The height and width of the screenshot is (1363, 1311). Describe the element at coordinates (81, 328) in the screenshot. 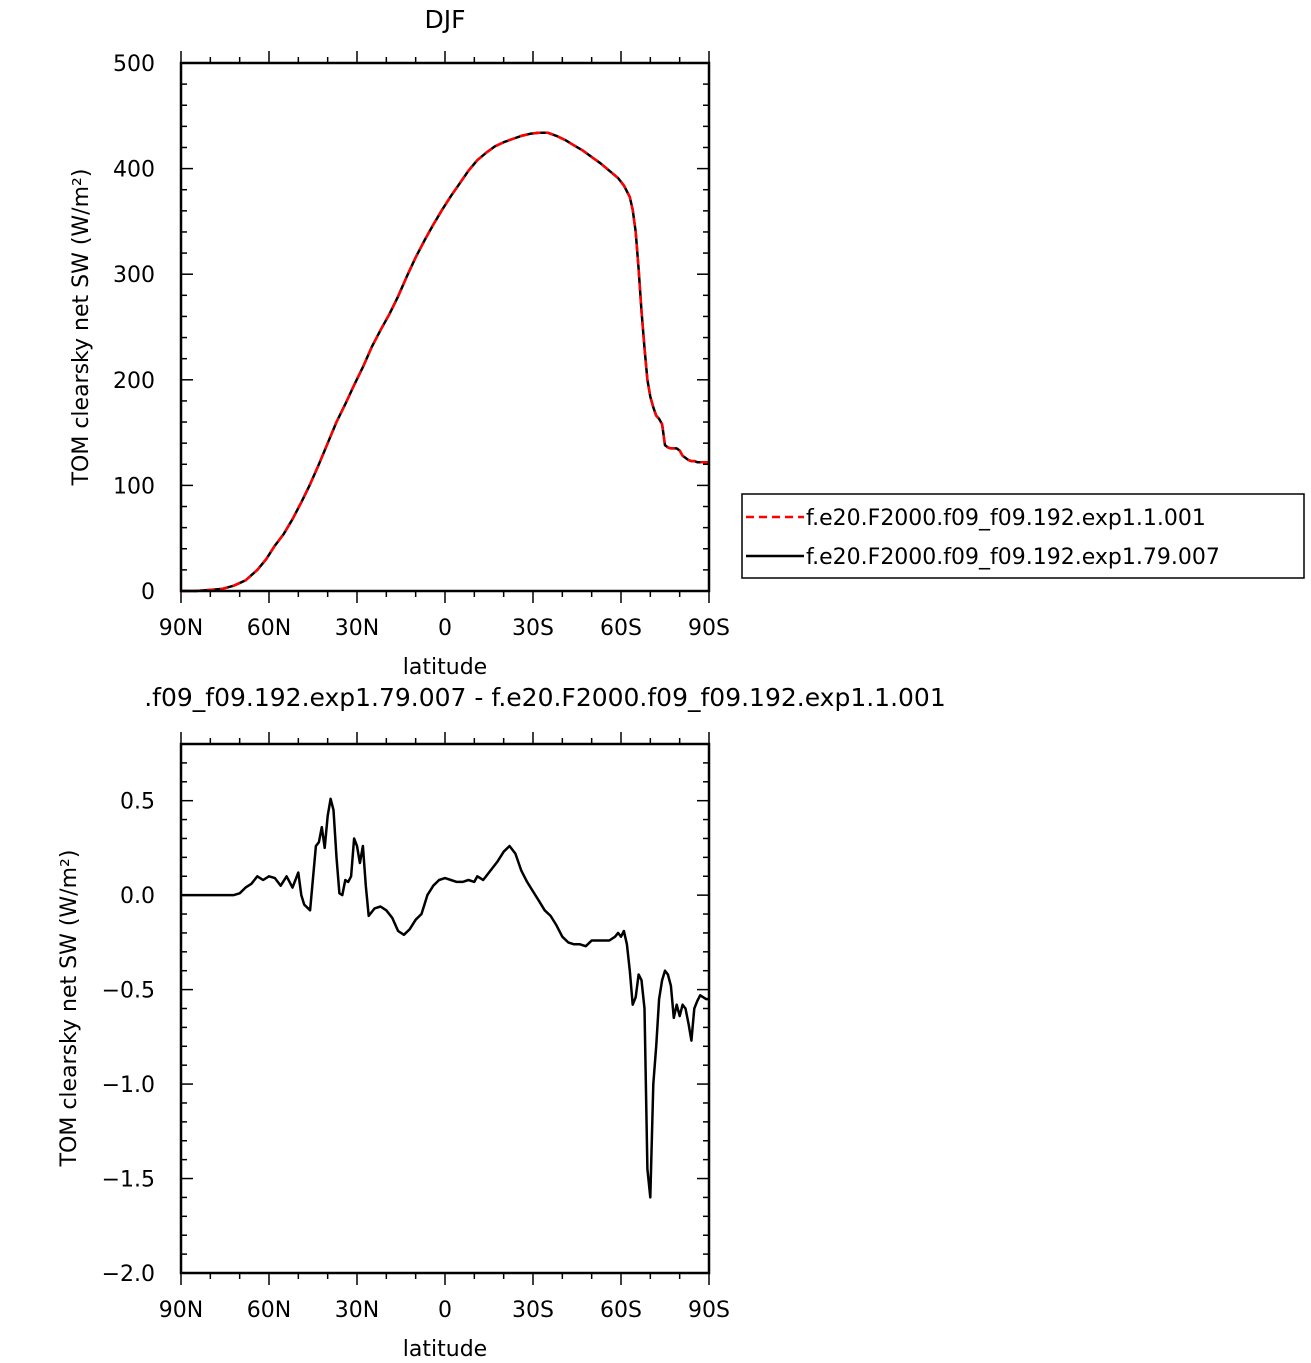

I see `top-y-axis-label: TOM clearsky net SW (W/m²)` at that location.